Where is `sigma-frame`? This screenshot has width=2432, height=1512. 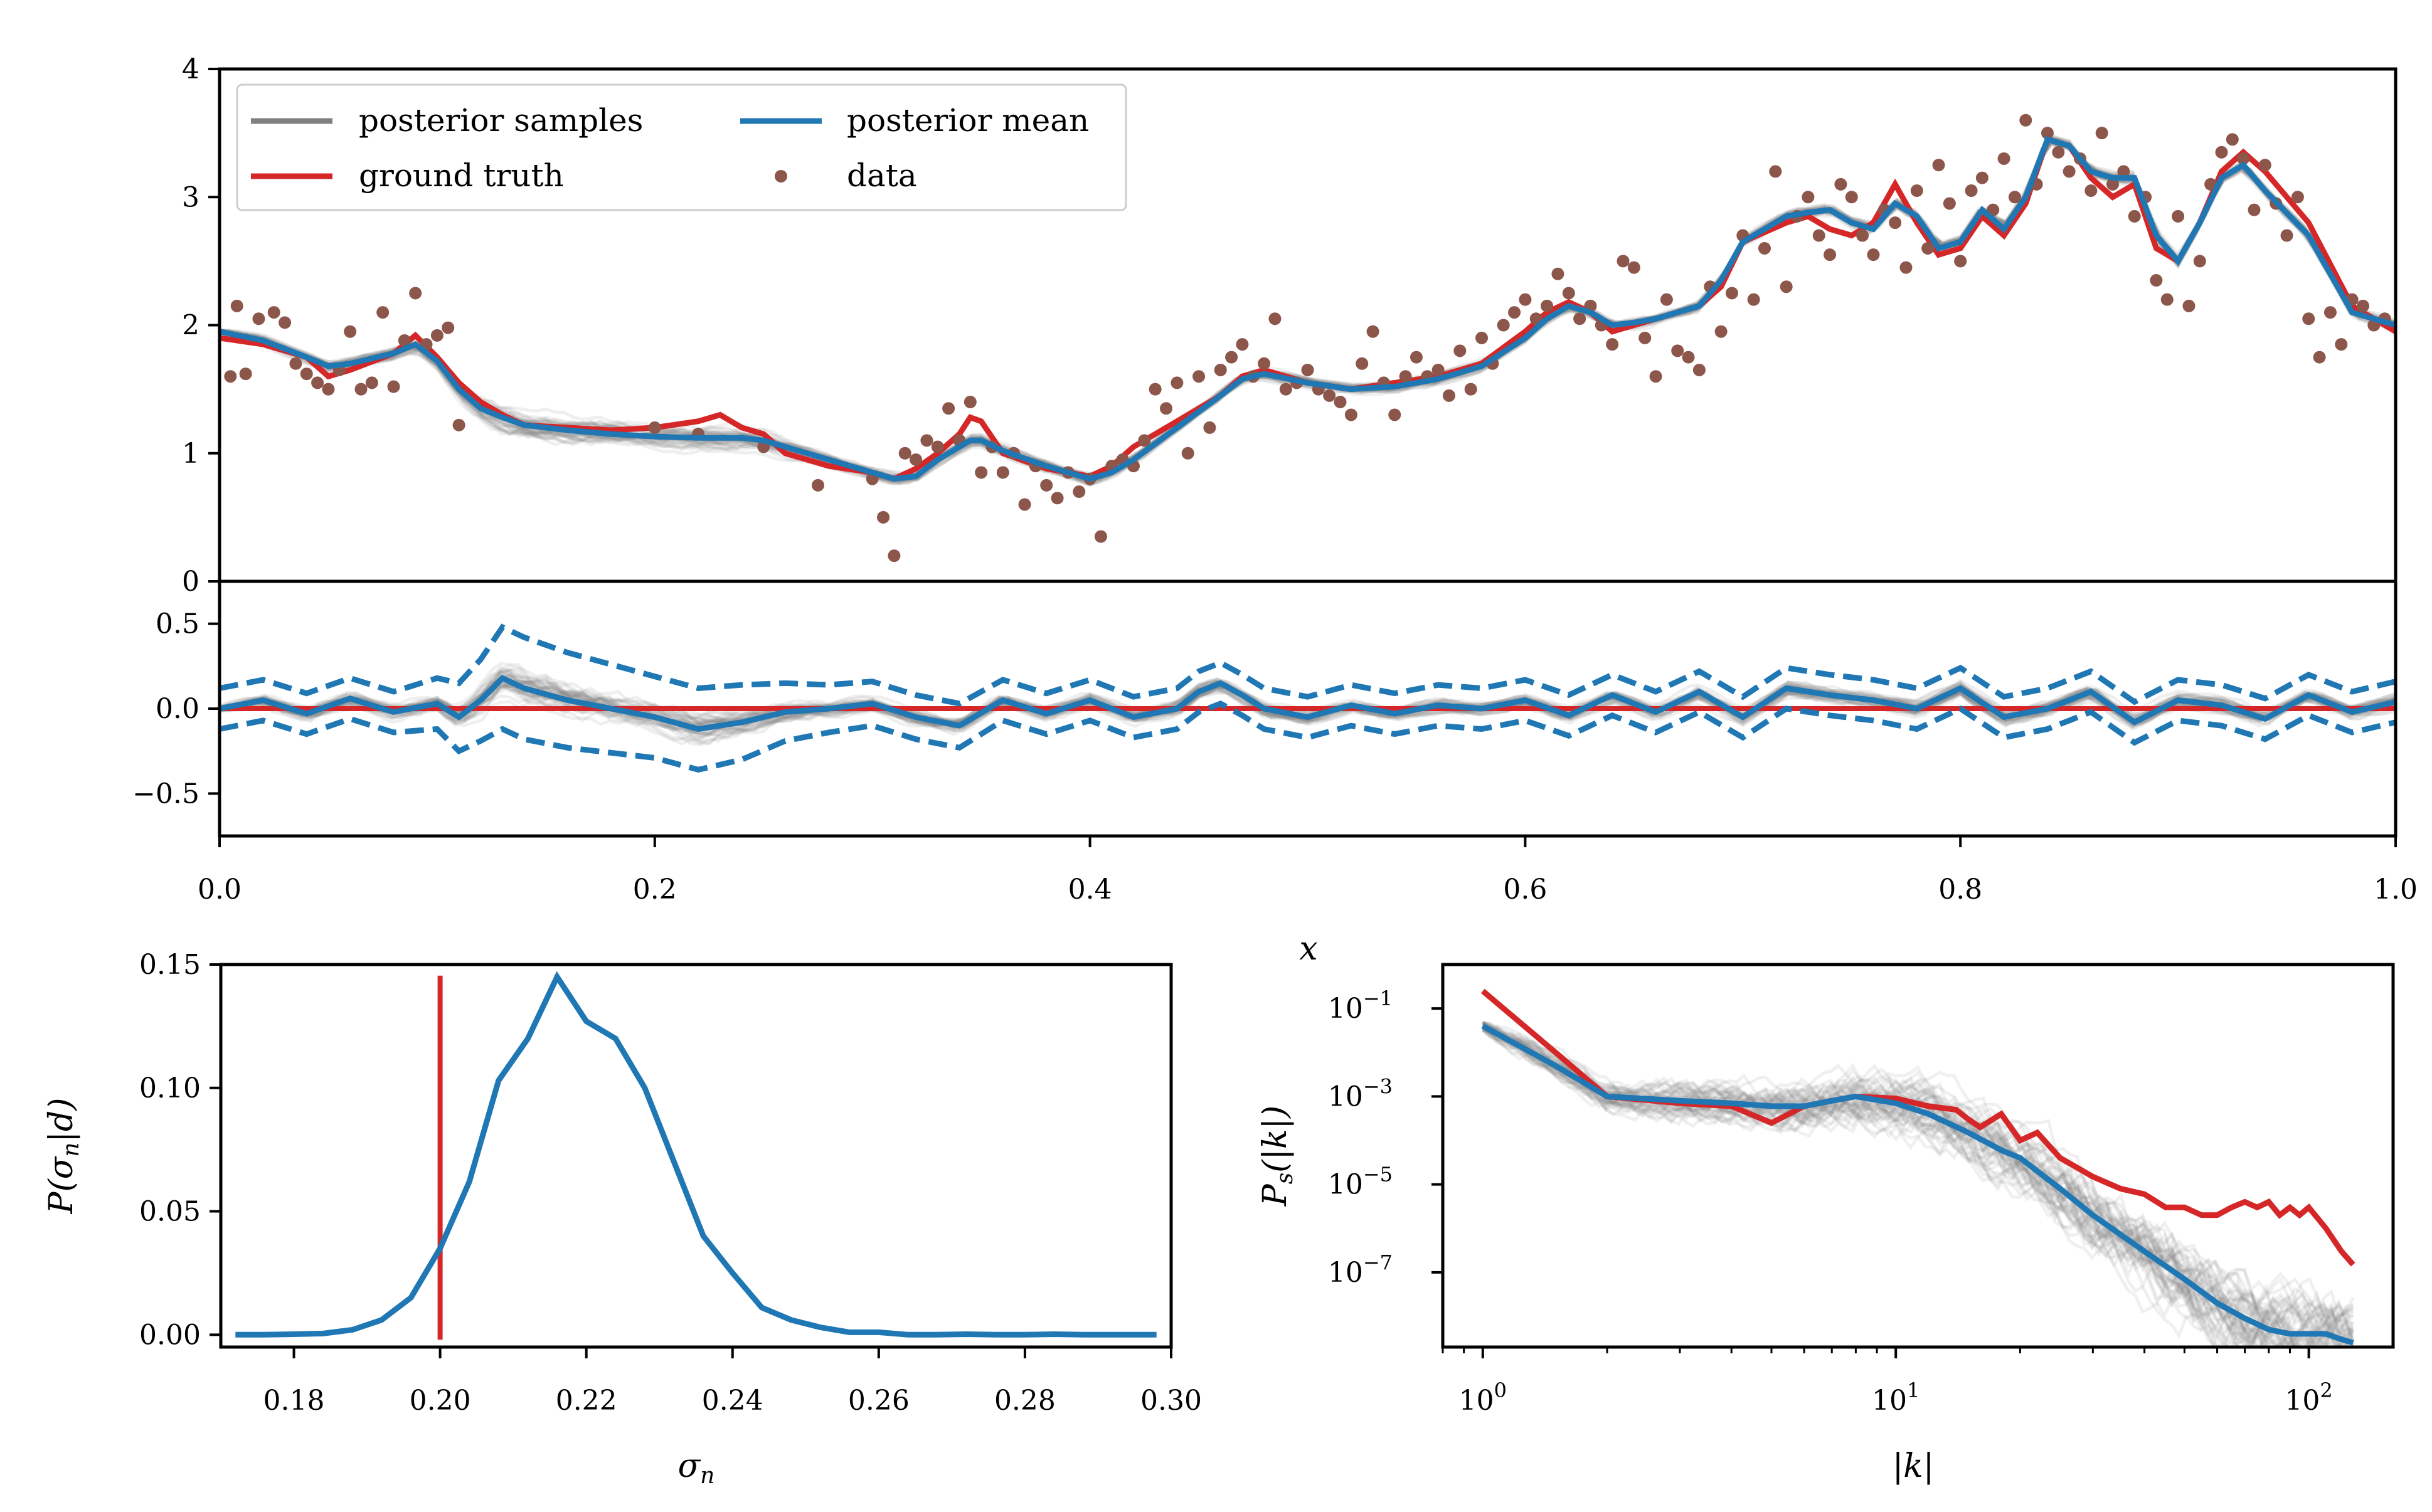 sigma-frame is located at coordinates (696, 1156).